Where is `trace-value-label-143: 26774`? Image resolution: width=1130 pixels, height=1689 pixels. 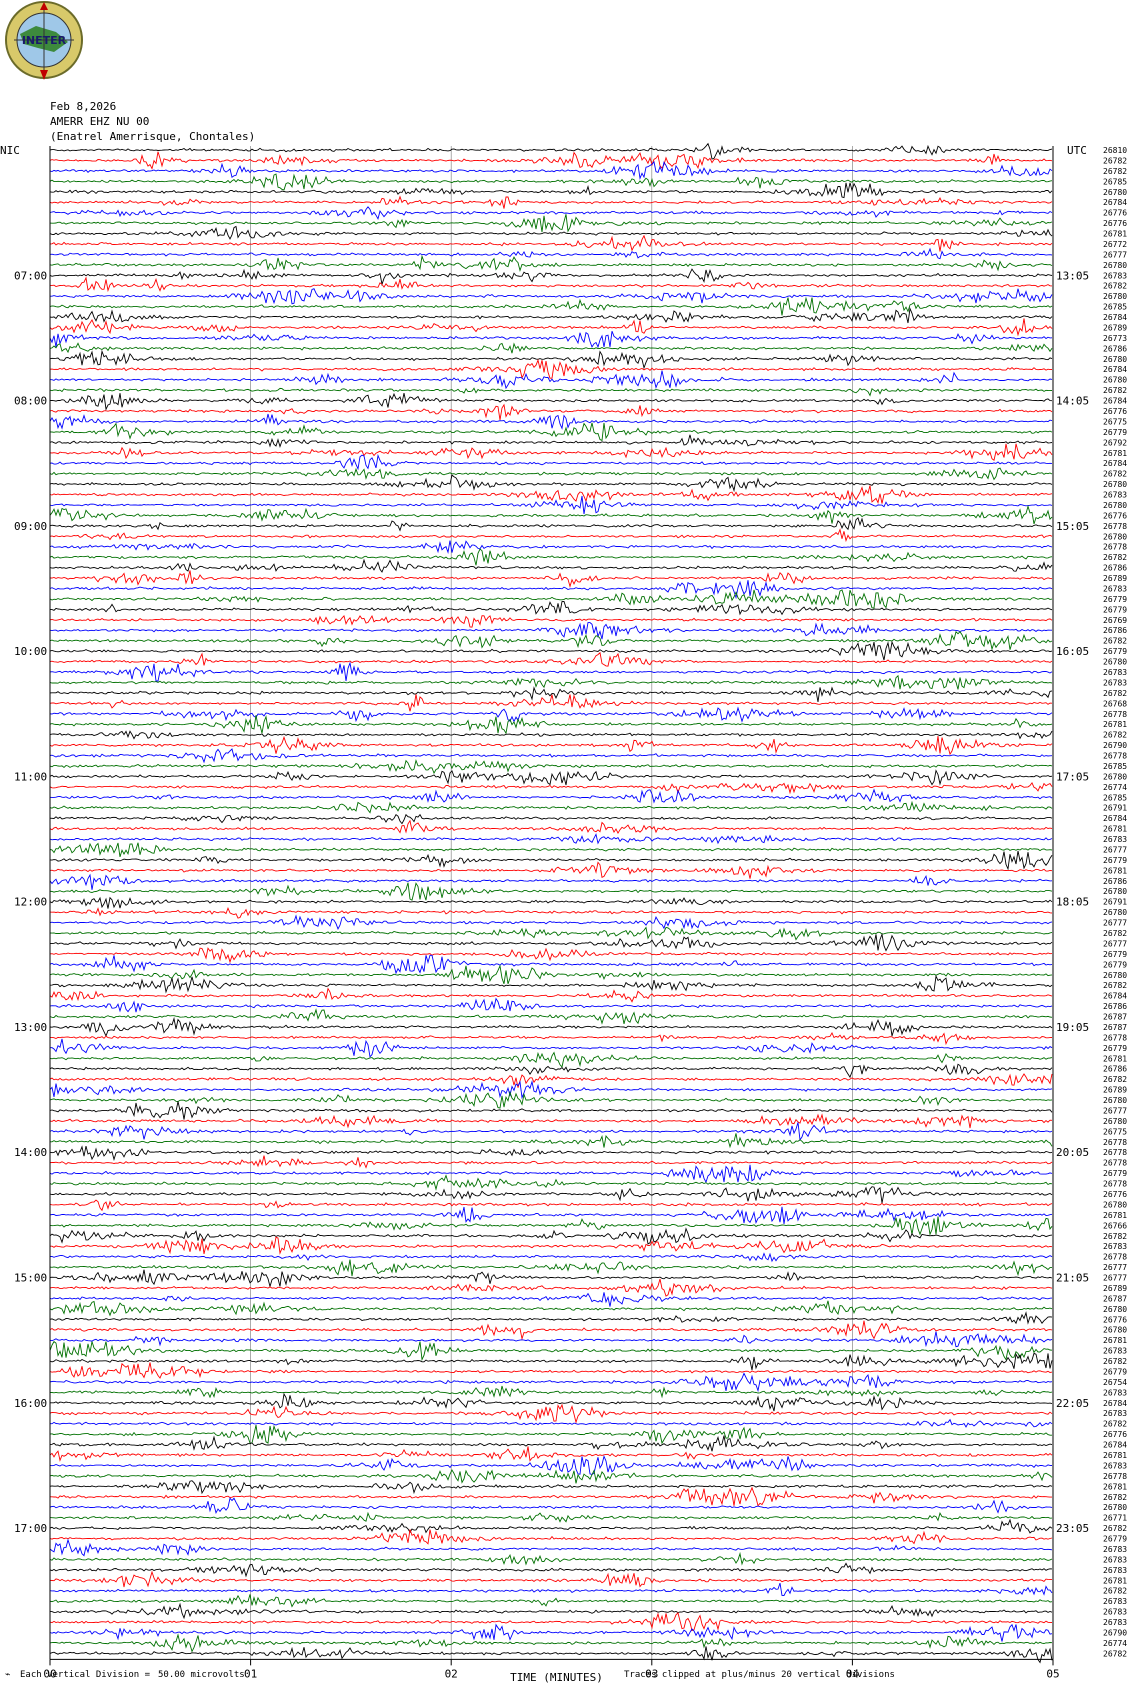 trace-value-label-143: 26774 is located at coordinates (1115, 1643).